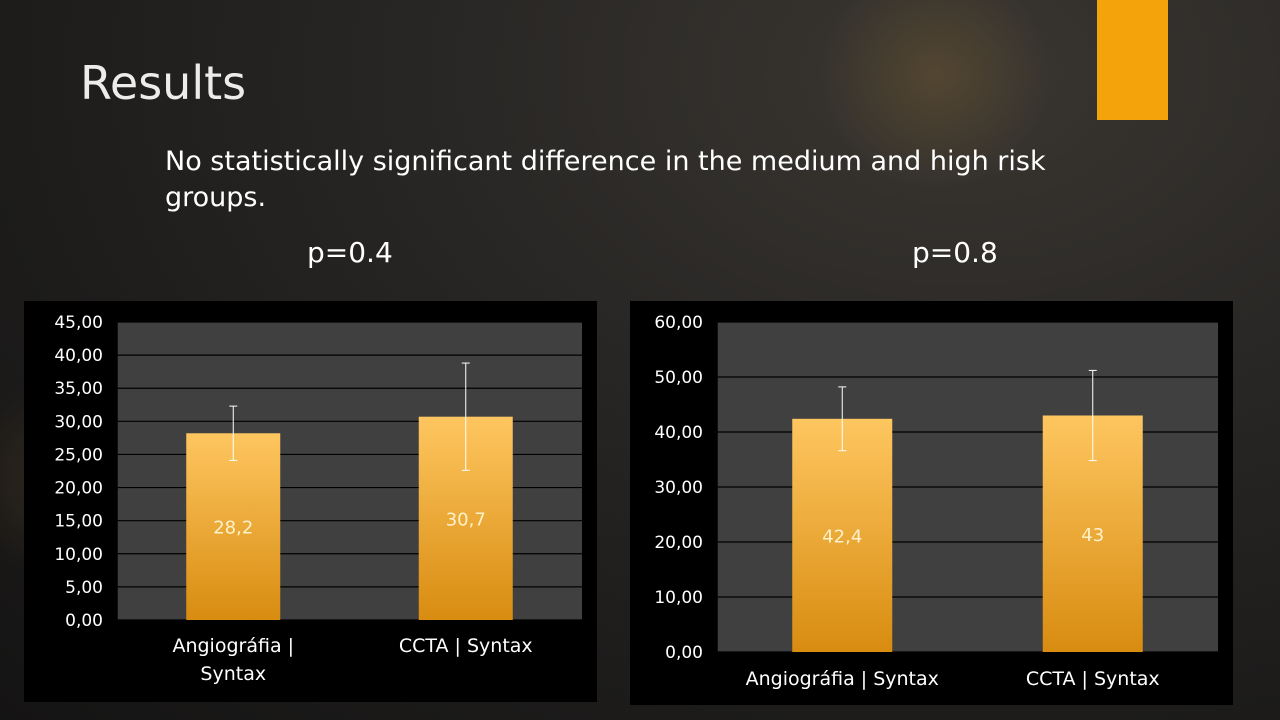 This screenshot has width=1280, height=720. Describe the element at coordinates (350, 252) in the screenshot. I see `p-value-left: p=0.4` at that location.